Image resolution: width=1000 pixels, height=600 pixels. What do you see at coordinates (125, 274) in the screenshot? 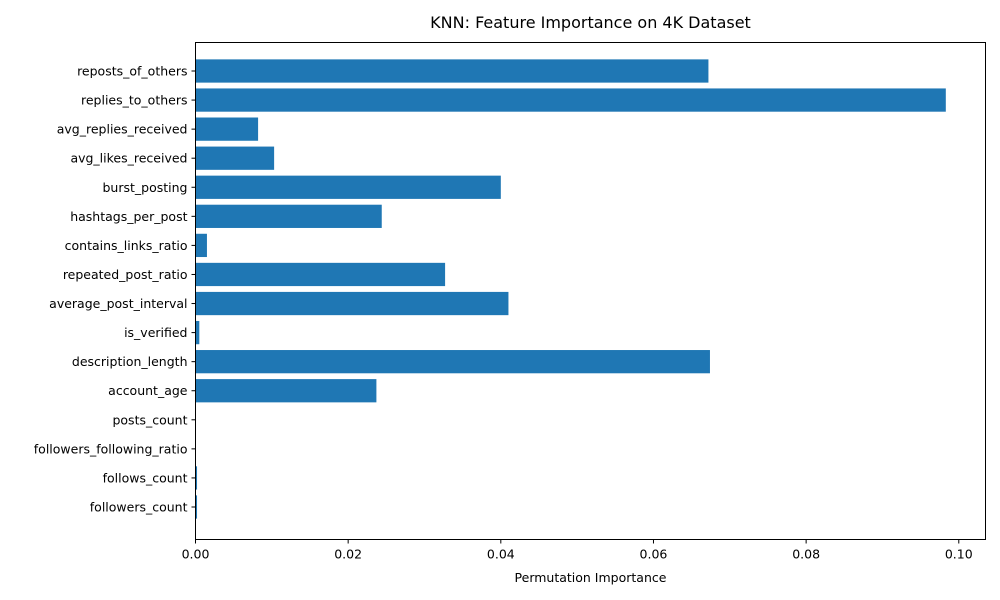
I see `y-tick-label: repeated_post_ratio` at bounding box center [125, 274].